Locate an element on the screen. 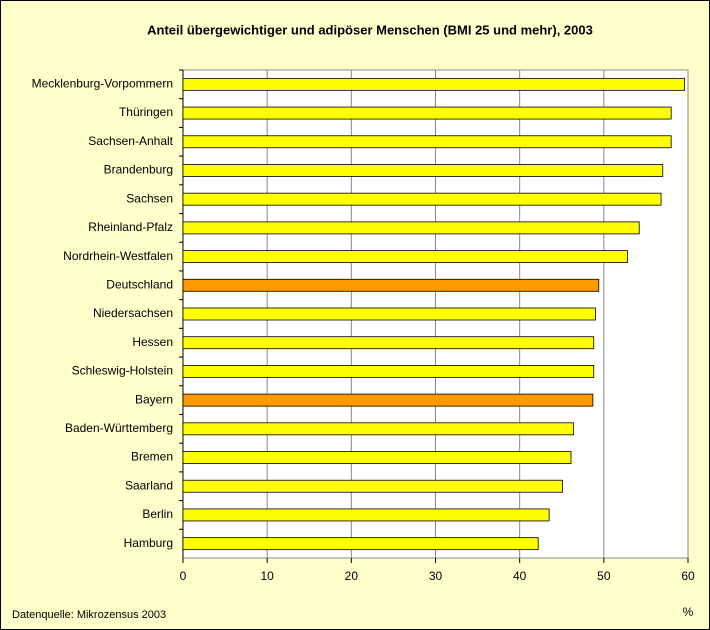  x-tick-label: 30 is located at coordinates (436, 576).